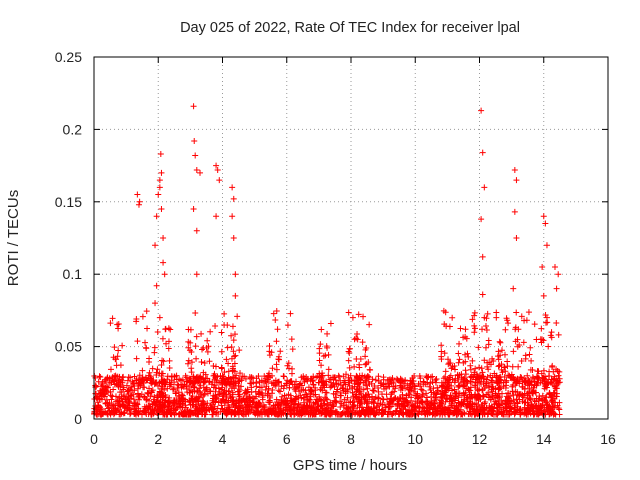 This screenshot has height=480, width=640. What do you see at coordinates (544, 439) in the screenshot?
I see `x-tick-label: 14` at bounding box center [544, 439].